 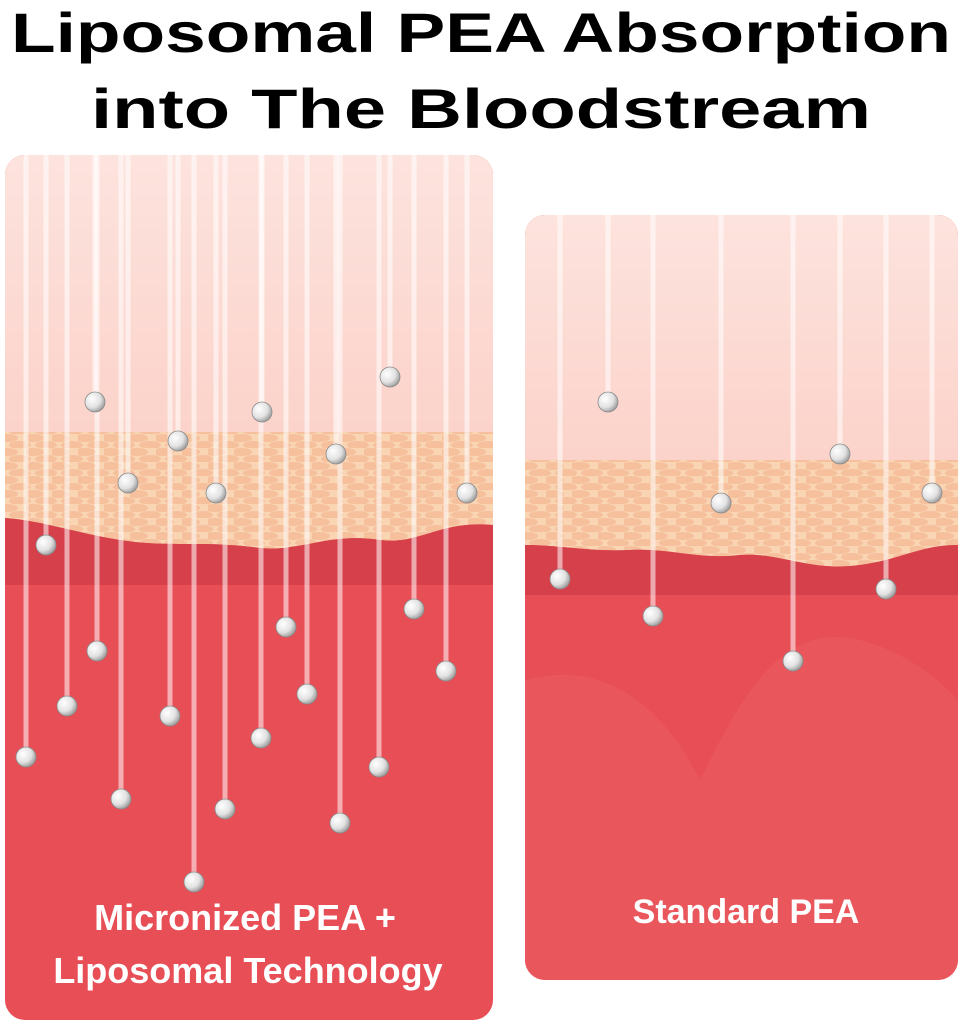 What do you see at coordinates (247, 970) in the screenshot?
I see `panel-label: Liposomal Technology` at bounding box center [247, 970].